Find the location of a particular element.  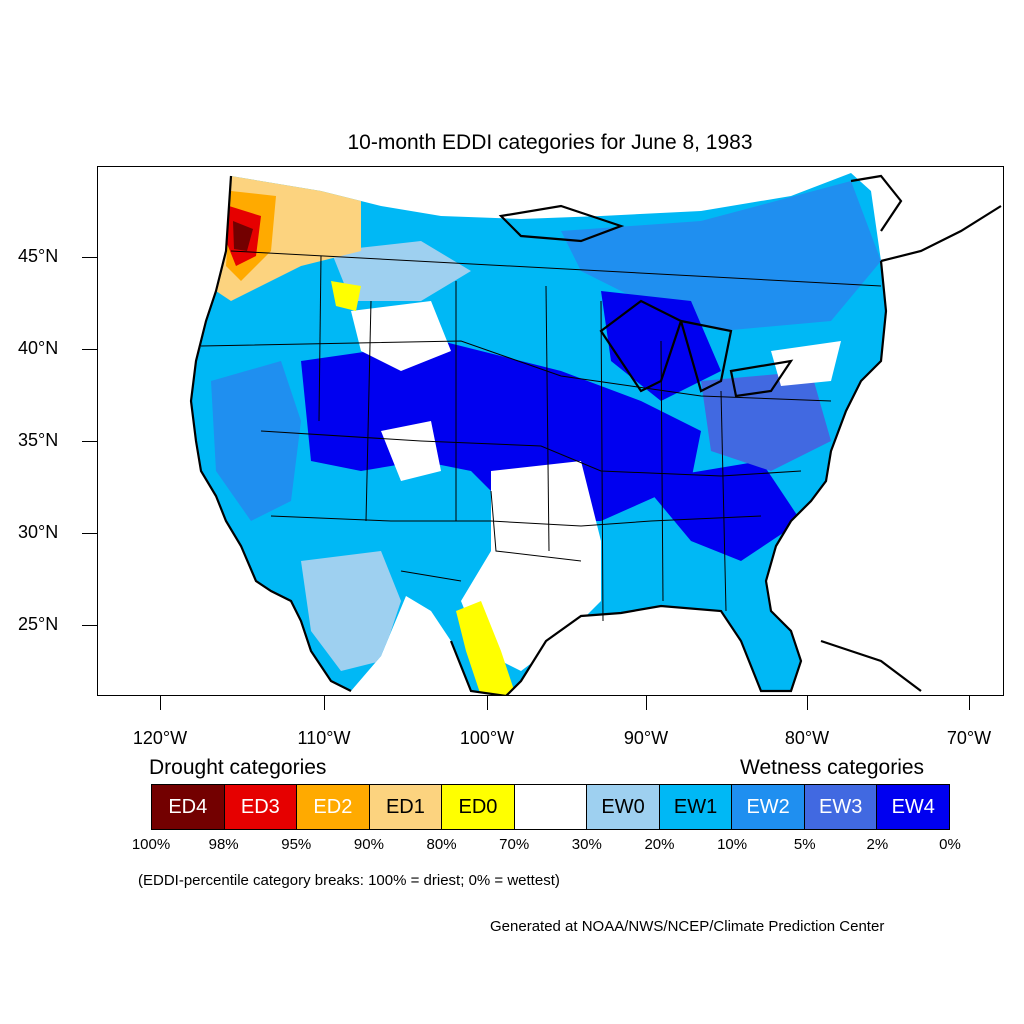

lat-label-40n: 40°N is located at coordinates (38, 348).